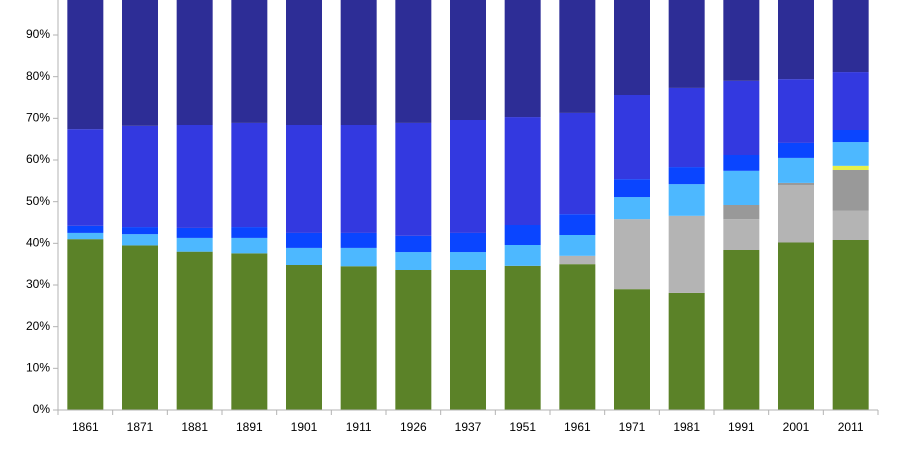  I want to click on y-tick-label: 50%, so click(38, 201).